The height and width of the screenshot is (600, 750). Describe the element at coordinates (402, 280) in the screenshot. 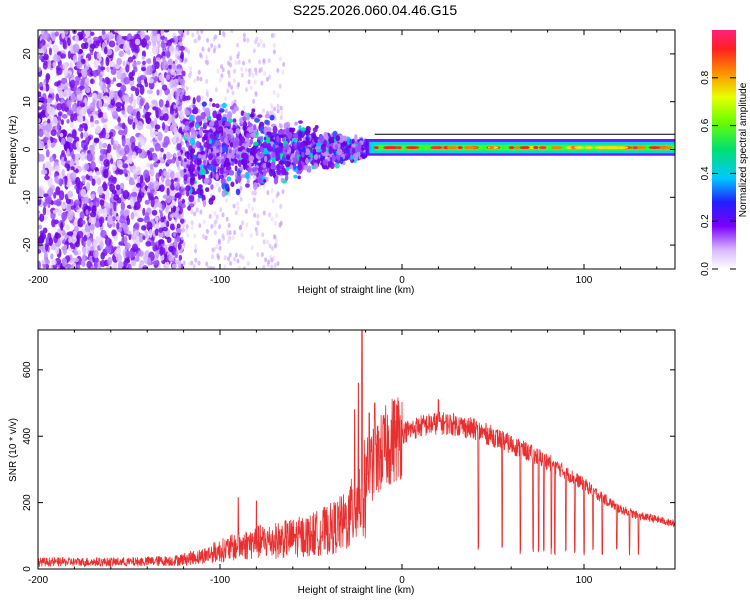

I see `x-tick-label: 0` at that location.